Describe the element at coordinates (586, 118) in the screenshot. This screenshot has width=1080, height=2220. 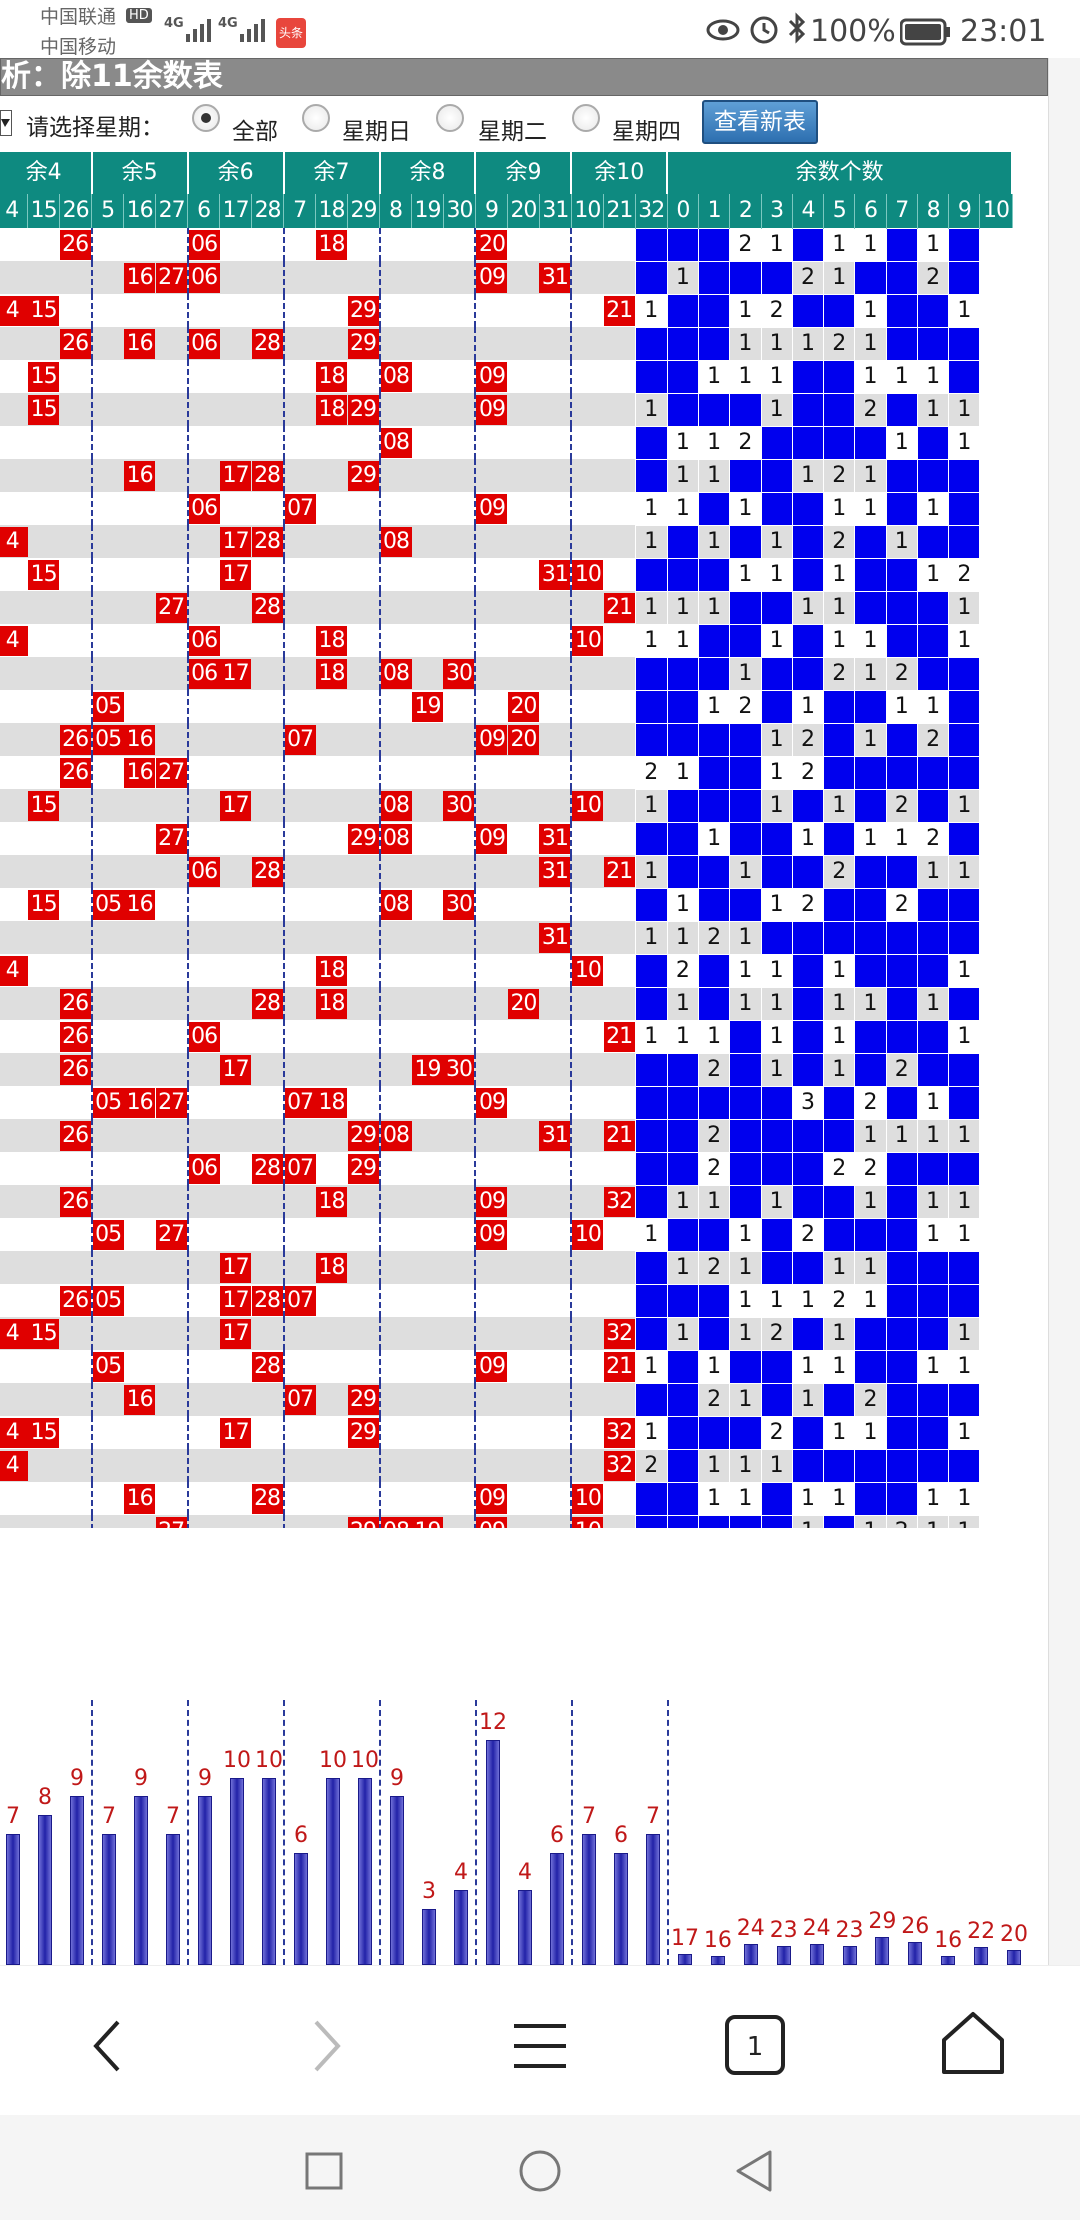
I see `radio-thursday` at that location.